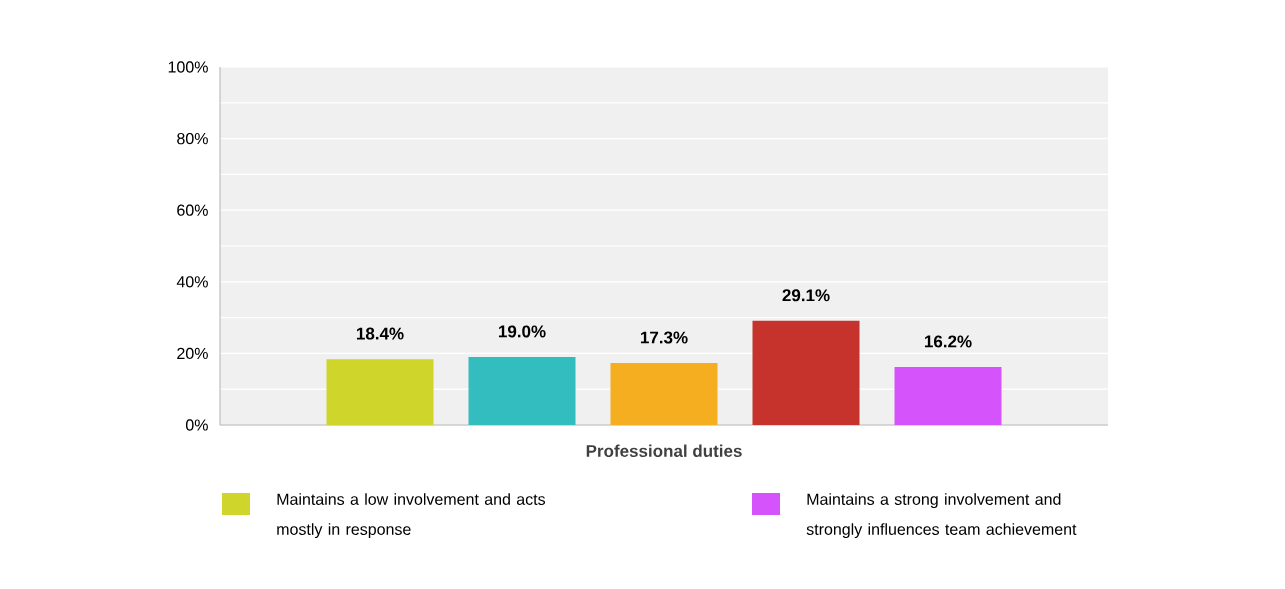 This screenshot has height=589, width=1285. What do you see at coordinates (411, 516) in the screenshot?
I see `legend-label: Maintains a low involvement and acts mostly in response` at bounding box center [411, 516].